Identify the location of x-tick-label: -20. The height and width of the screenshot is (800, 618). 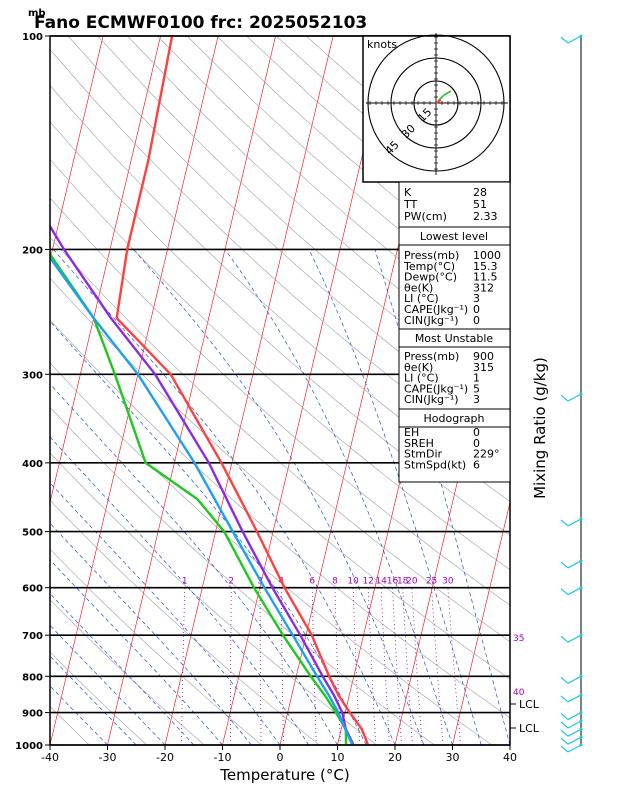
(165, 757).